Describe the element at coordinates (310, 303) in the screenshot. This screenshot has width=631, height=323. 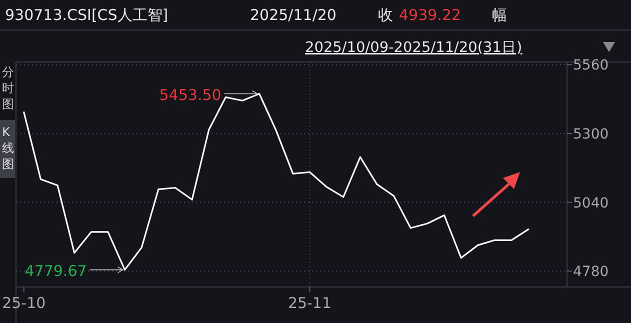
I see `x-tick-label: 25-11` at that location.